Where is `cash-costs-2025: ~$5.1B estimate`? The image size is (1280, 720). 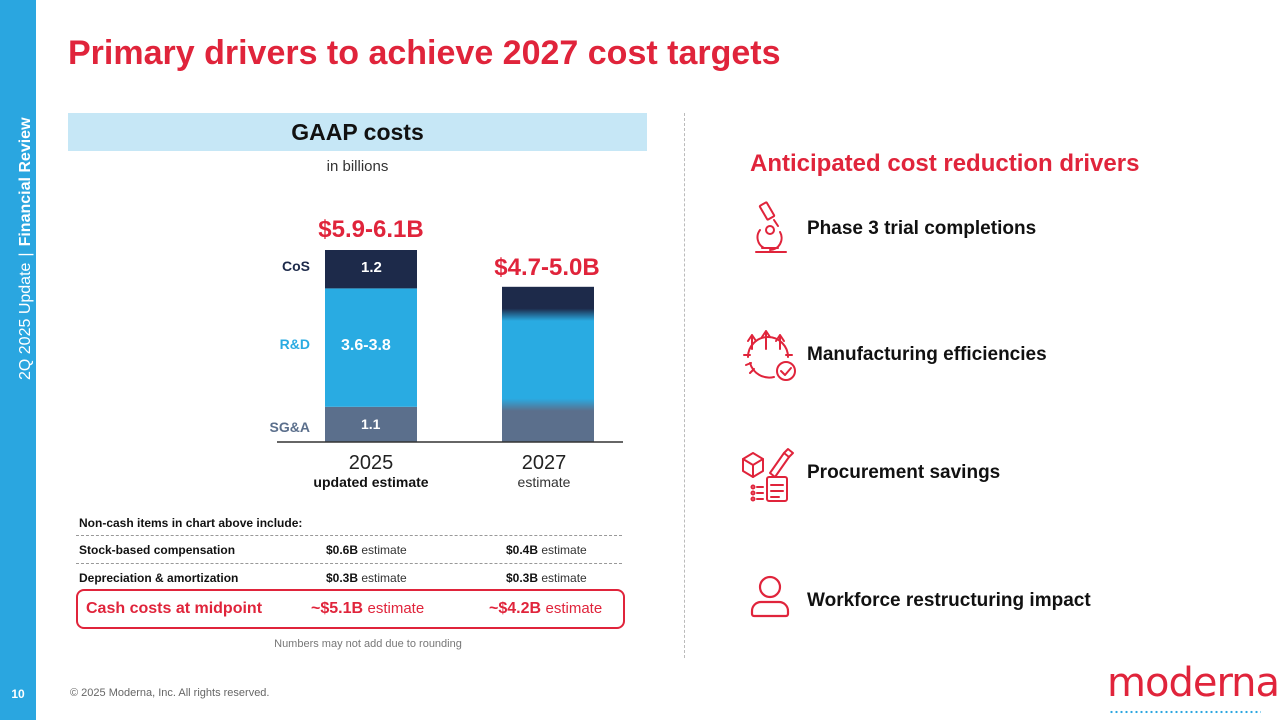 cash-costs-2025: ~$5.1B estimate is located at coordinates (367, 609).